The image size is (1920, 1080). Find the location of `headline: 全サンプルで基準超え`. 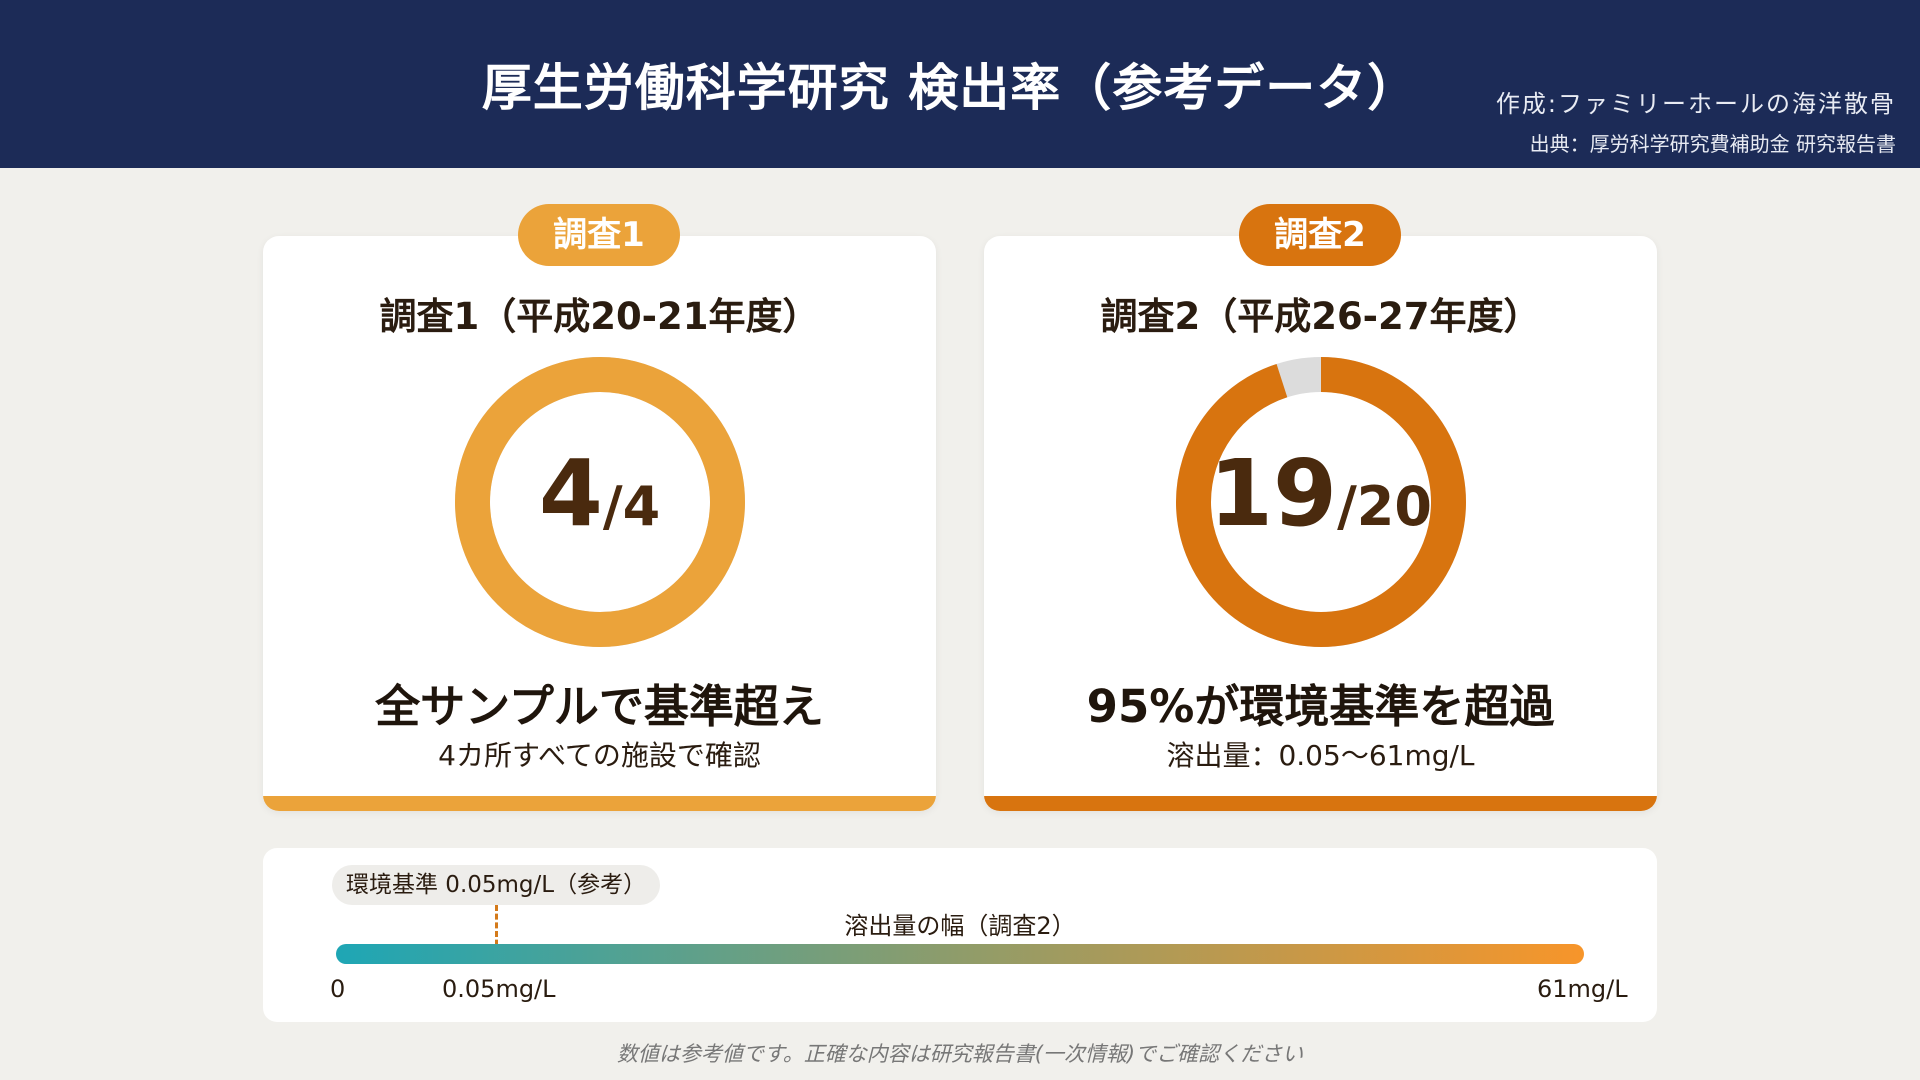

headline: 全サンプルで基準超え is located at coordinates (599, 706).